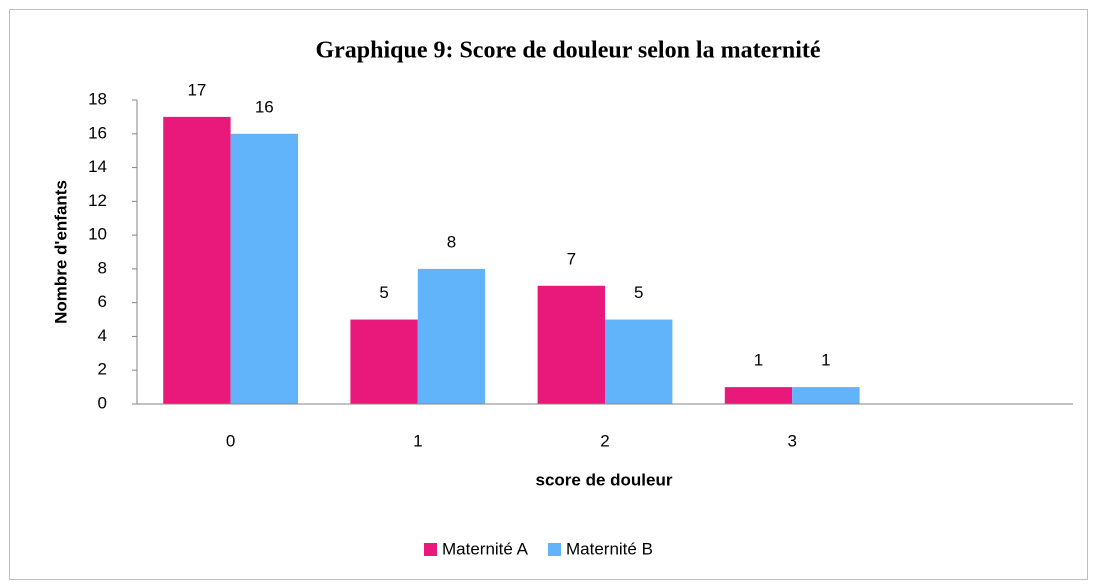 The height and width of the screenshot is (585, 1098). What do you see at coordinates (97, 98) in the screenshot?
I see `y-tick-label: 18` at bounding box center [97, 98].